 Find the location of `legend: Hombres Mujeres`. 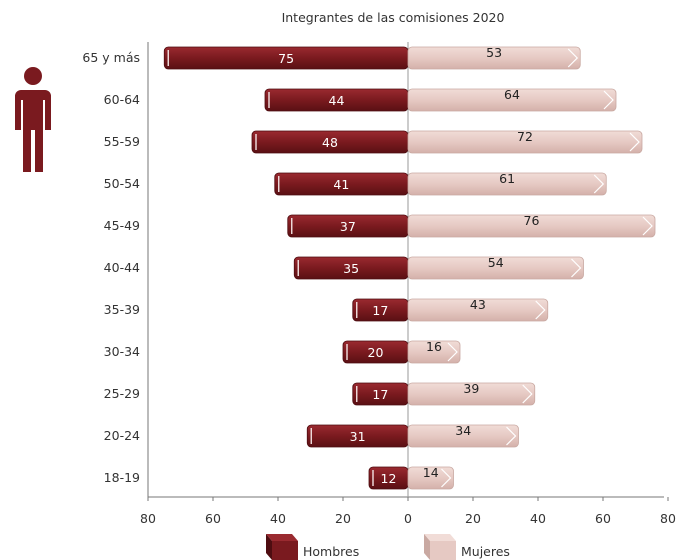

legend: Hombres Mujeres is located at coordinates (388, 547).